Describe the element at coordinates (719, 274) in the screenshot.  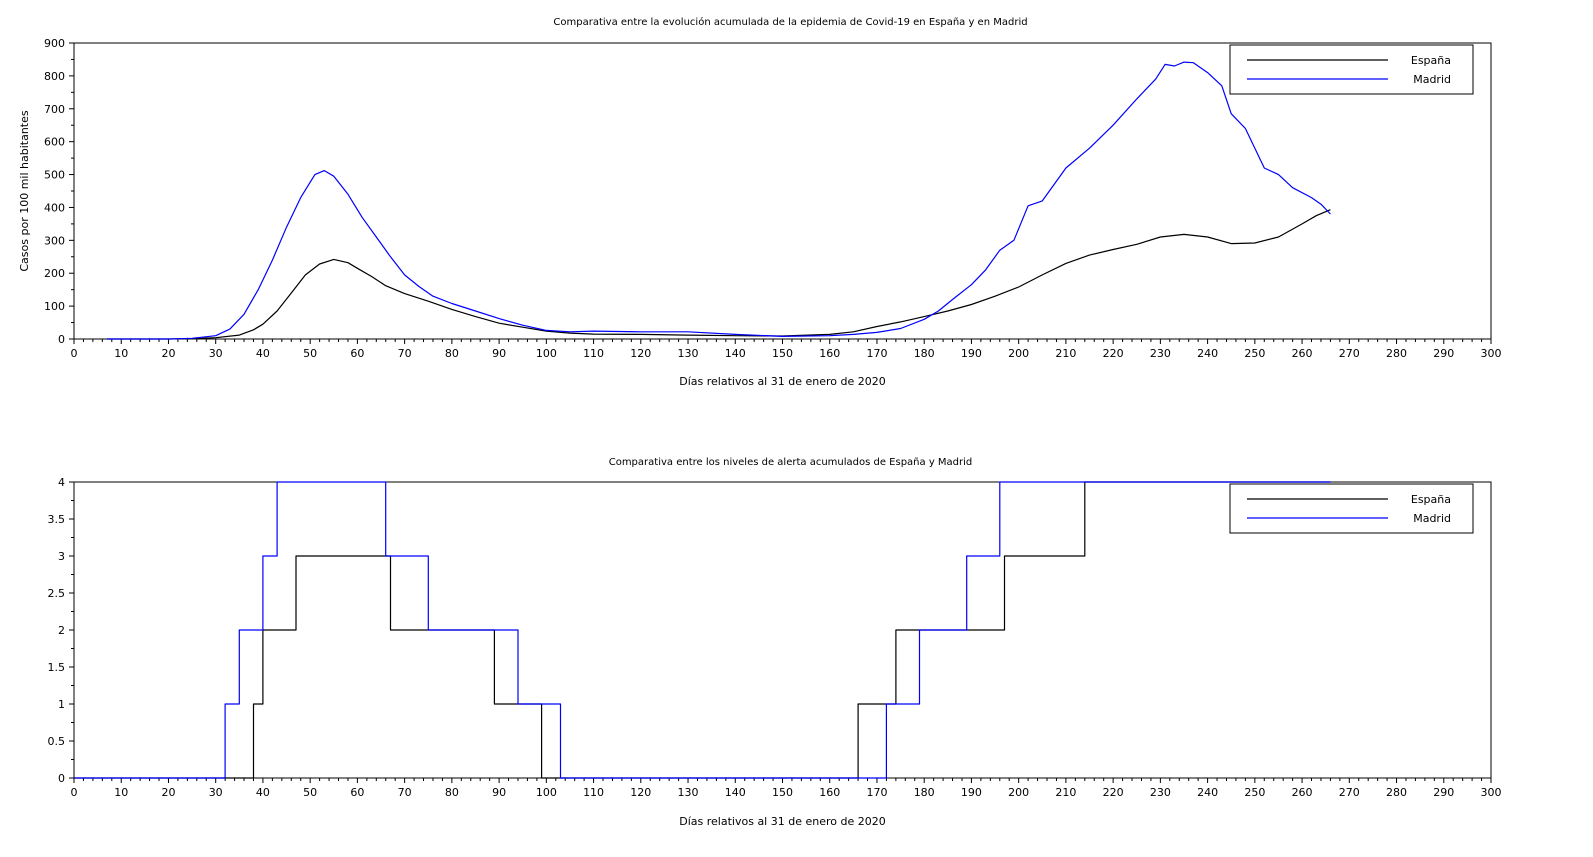
I see `series-line-espana` at that location.